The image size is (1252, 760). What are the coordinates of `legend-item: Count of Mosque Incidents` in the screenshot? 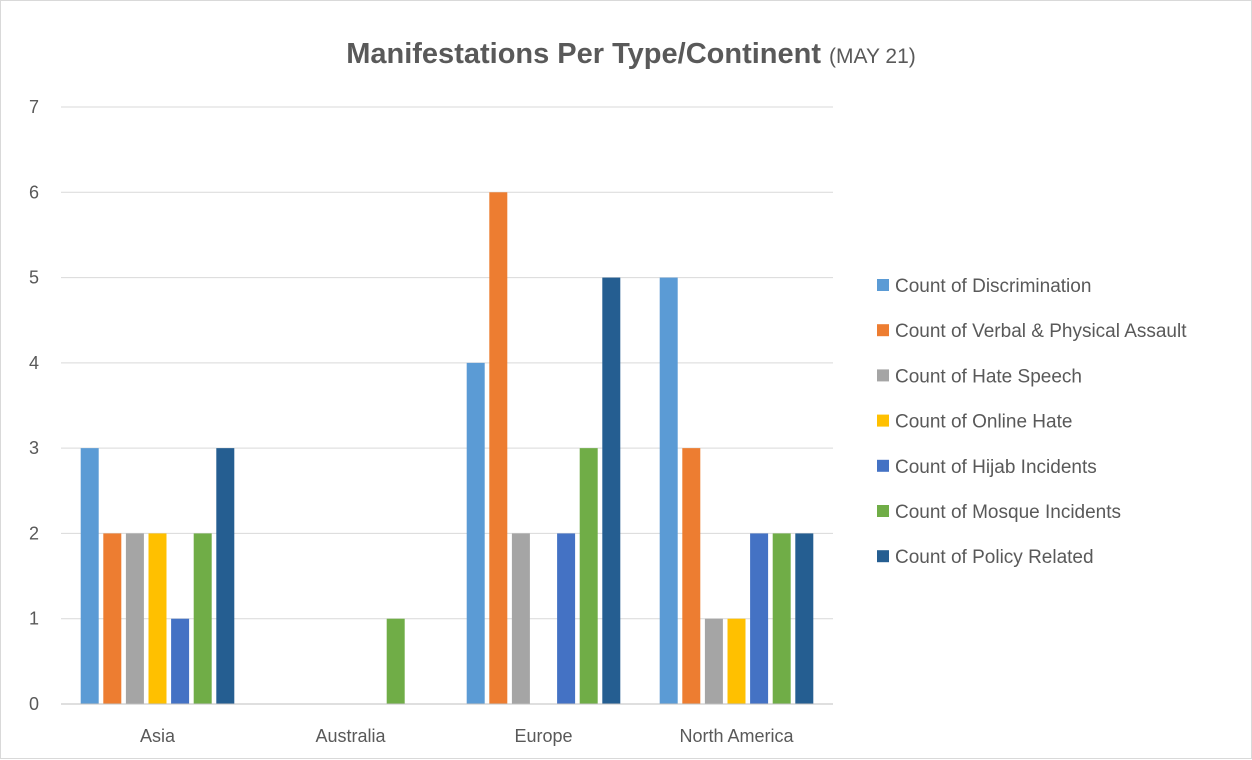 It's located at (999, 512).